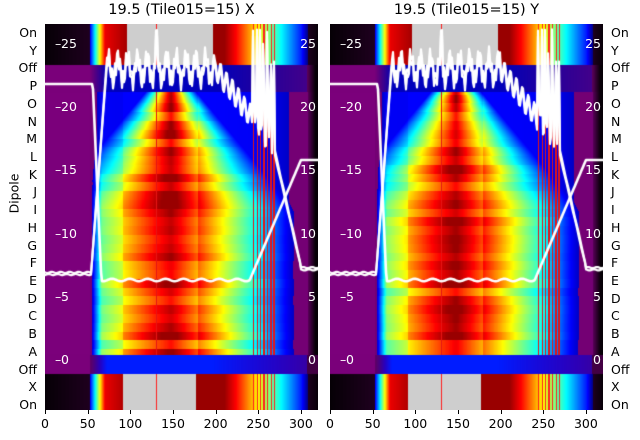  I want to click on right-xtick-label-250: 250, so click(543, 423).